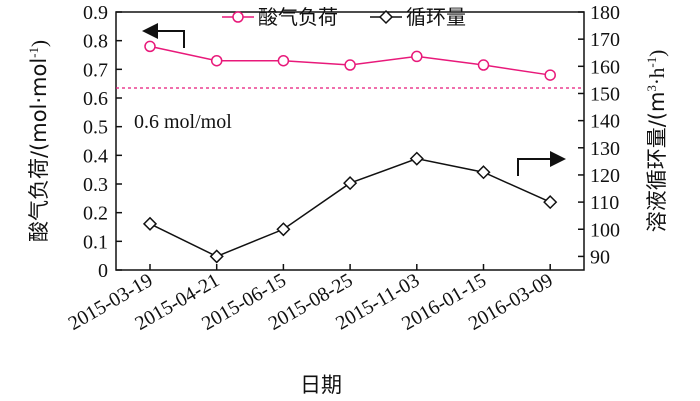  I want to click on legend-label: 循环量, so click(436, 17).